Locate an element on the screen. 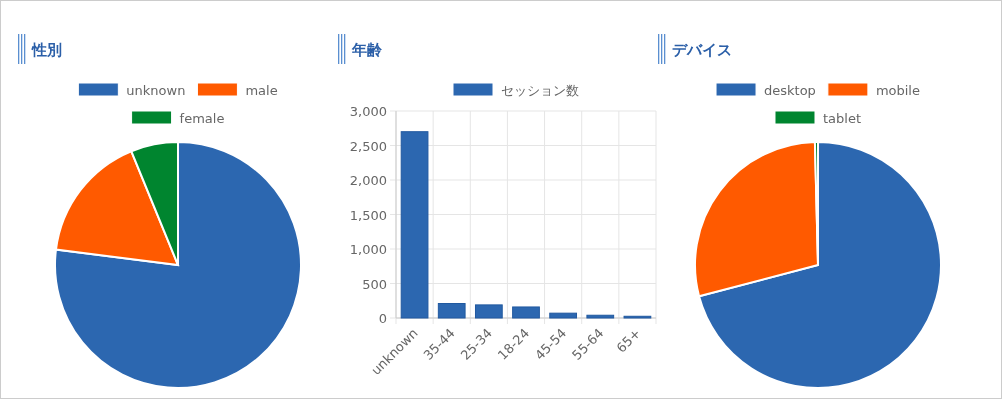  chart-title: デバイス is located at coordinates (702, 50).